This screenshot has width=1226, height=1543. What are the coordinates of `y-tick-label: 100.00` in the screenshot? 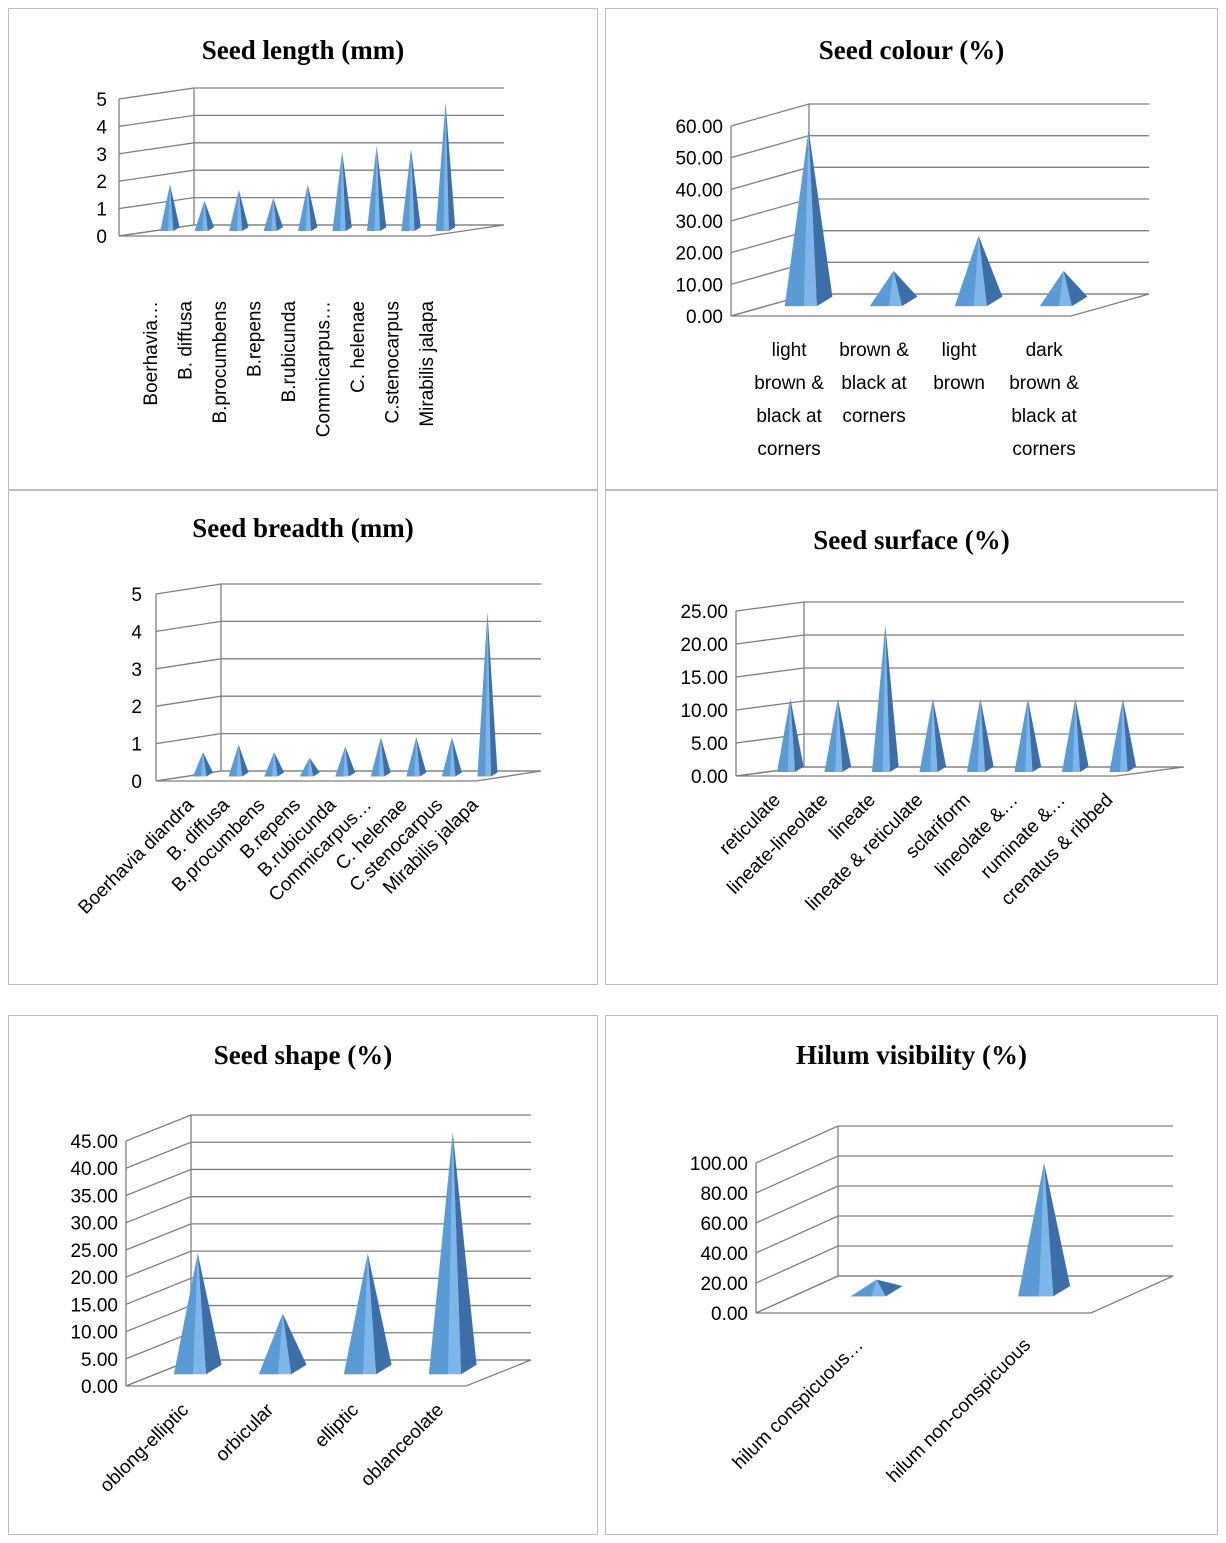 It's located at (719, 1164).